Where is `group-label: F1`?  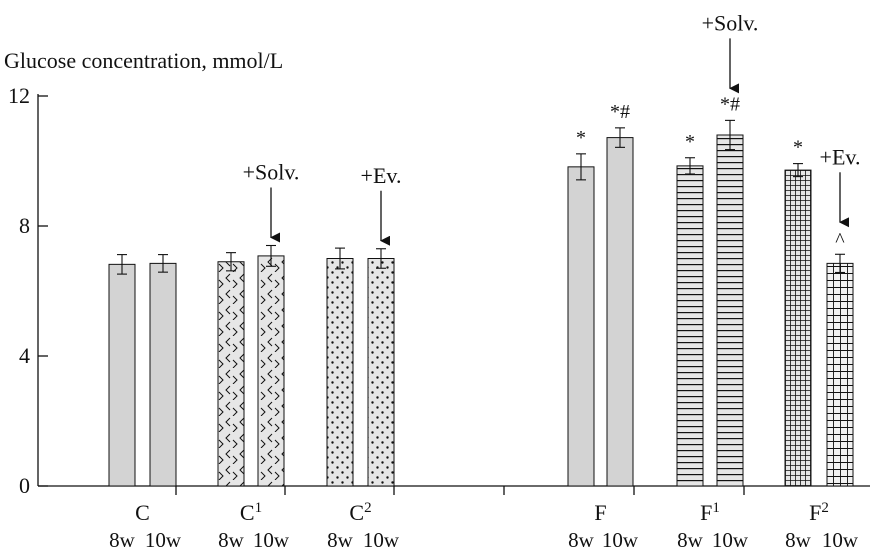
group-label: F1 is located at coordinates (710, 512).